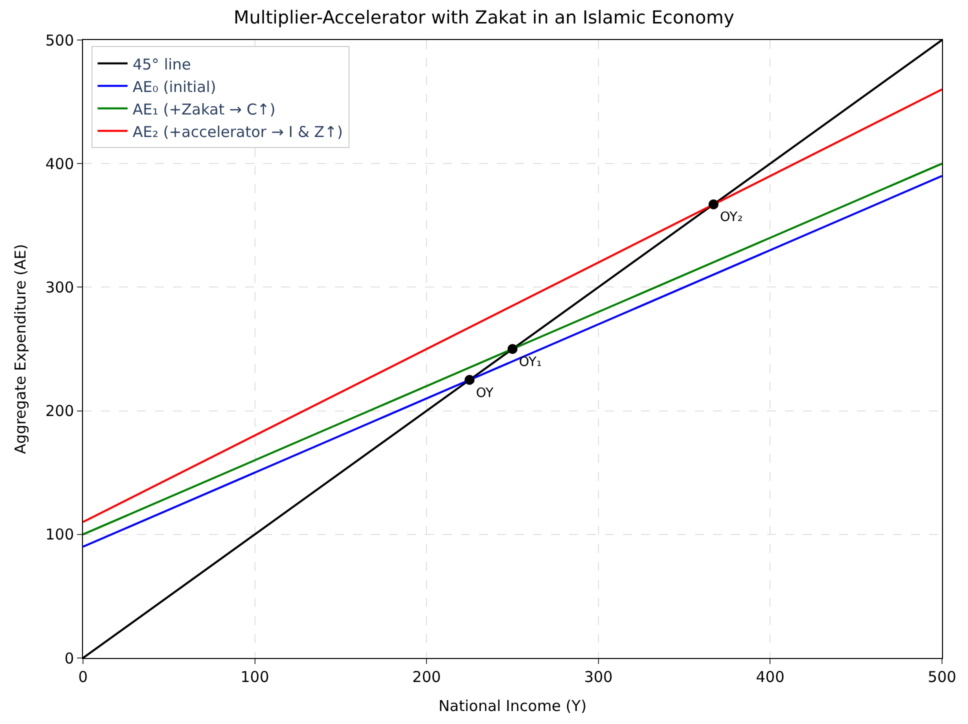  I want to click on x-tick-label: 400, so click(770, 677).